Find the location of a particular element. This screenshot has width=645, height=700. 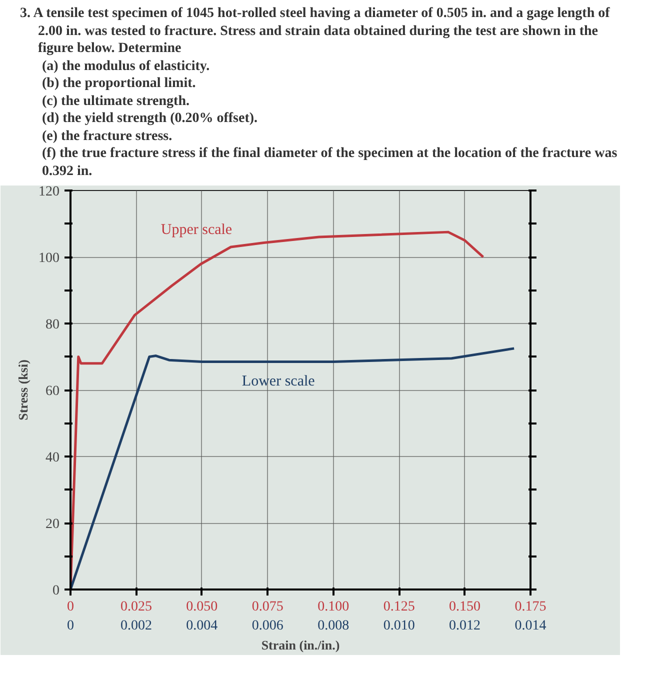

chart-title: 3. A tensile test specimen of 1045 hot-rolled steel having a diameter of 0.505 in. and a gage length of 2.00 in. was tested to fracture. Stress and strain data obtained during the test are shown in the figure below. Determine is located at coordinates (315, 31).